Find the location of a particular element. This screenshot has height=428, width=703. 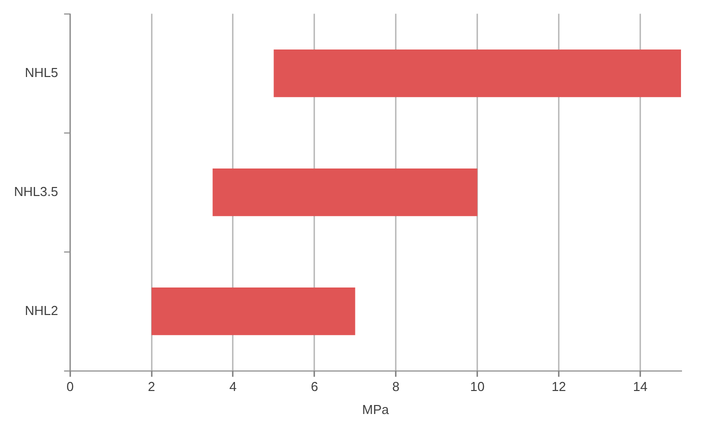

x-tick-label: 8 is located at coordinates (396, 386).